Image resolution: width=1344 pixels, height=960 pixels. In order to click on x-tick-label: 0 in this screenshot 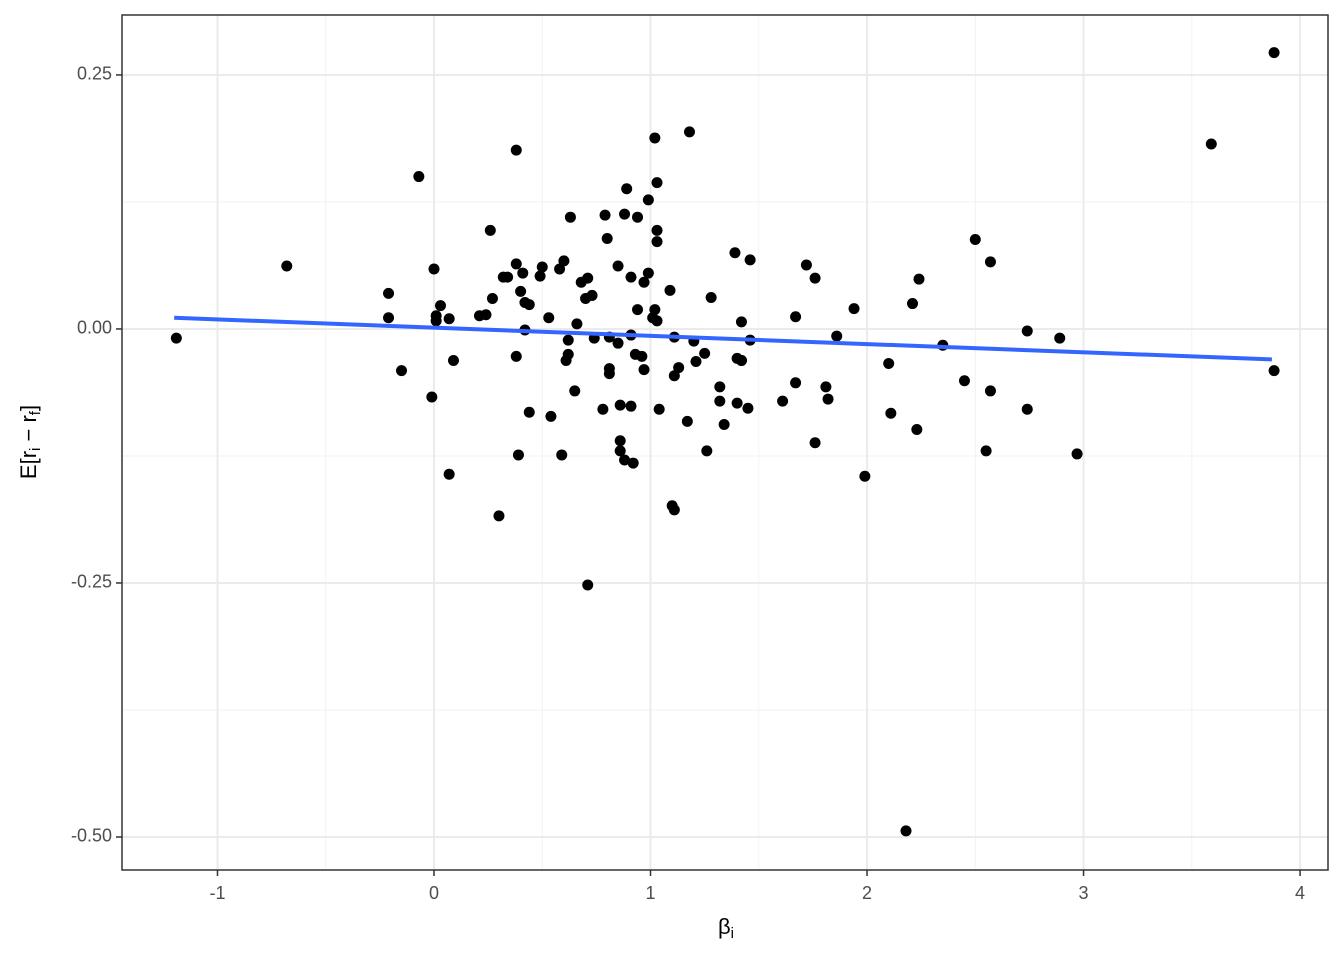, I will do `click(434, 893)`.